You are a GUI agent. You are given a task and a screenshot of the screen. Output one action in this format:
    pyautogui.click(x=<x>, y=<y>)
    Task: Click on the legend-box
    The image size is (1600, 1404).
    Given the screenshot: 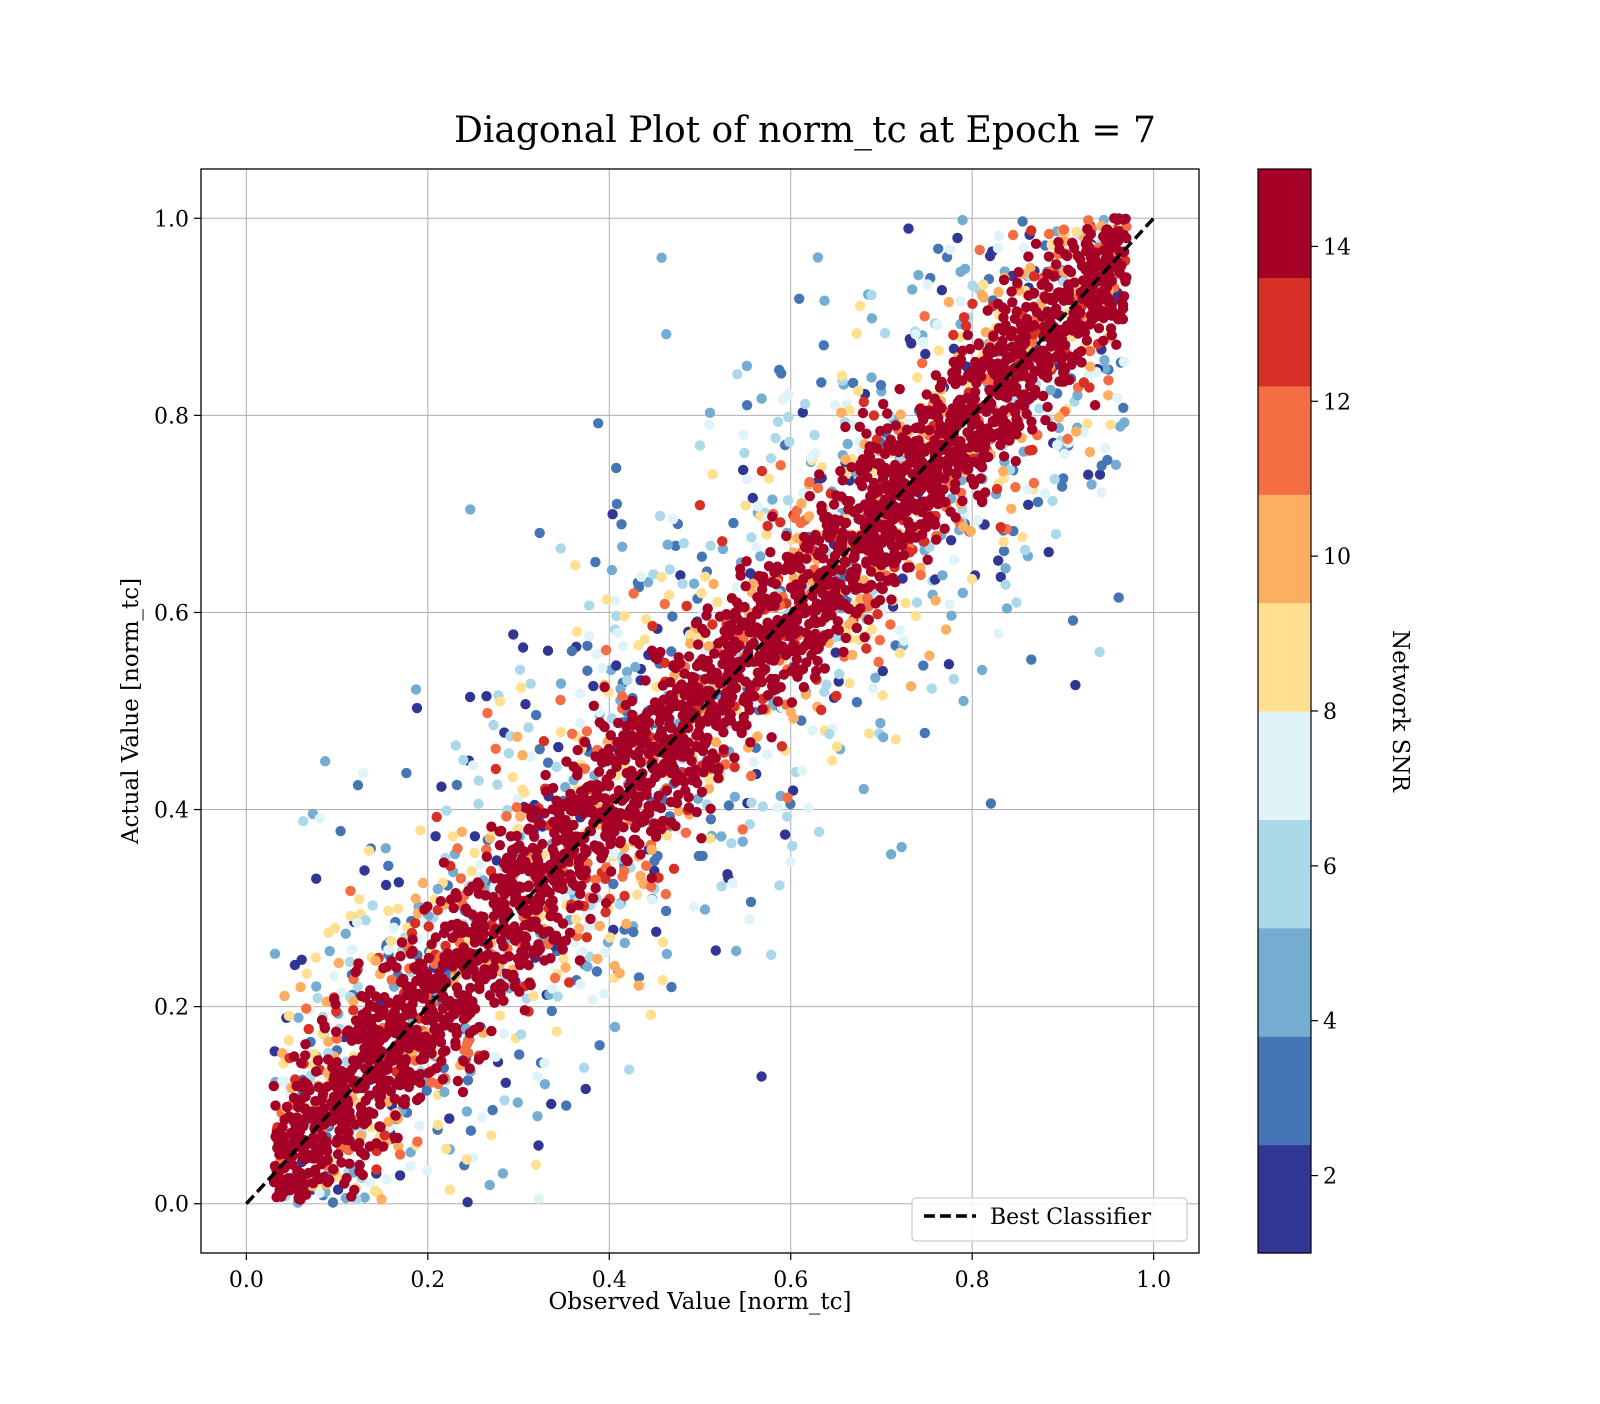 What is the action you would take?
    pyautogui.click(x=1049, y=1219)
    